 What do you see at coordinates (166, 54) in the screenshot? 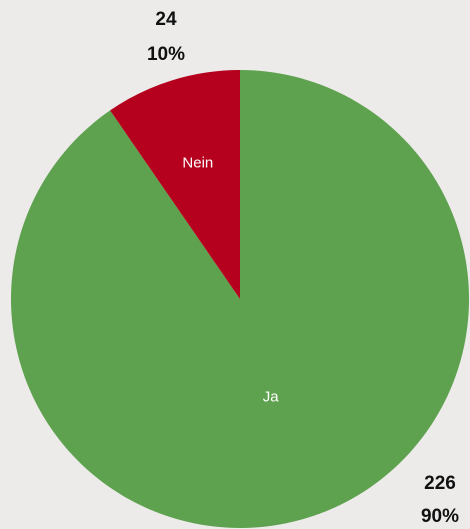
I see `percent-label: 10%` at bounding box center [166, 54].